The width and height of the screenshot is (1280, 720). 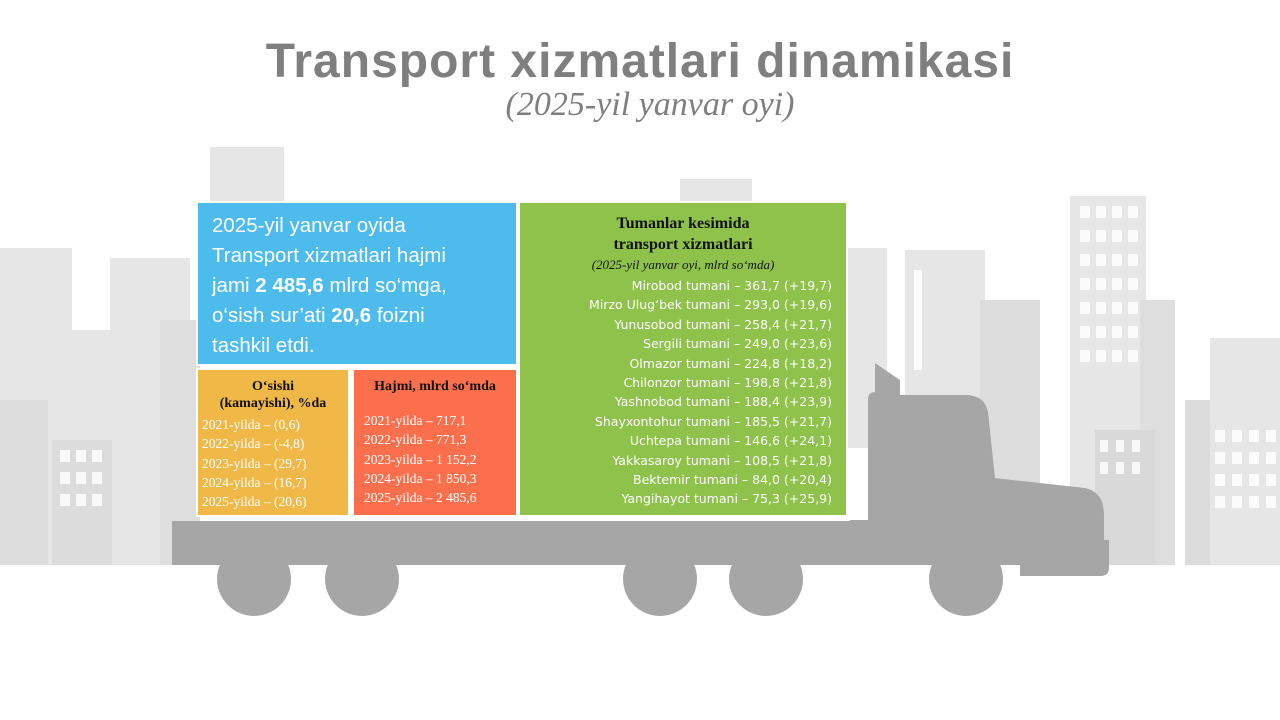 I want to click on page-subtitle: (2025-yil yanvar oyi), so click(x=650, y=104).